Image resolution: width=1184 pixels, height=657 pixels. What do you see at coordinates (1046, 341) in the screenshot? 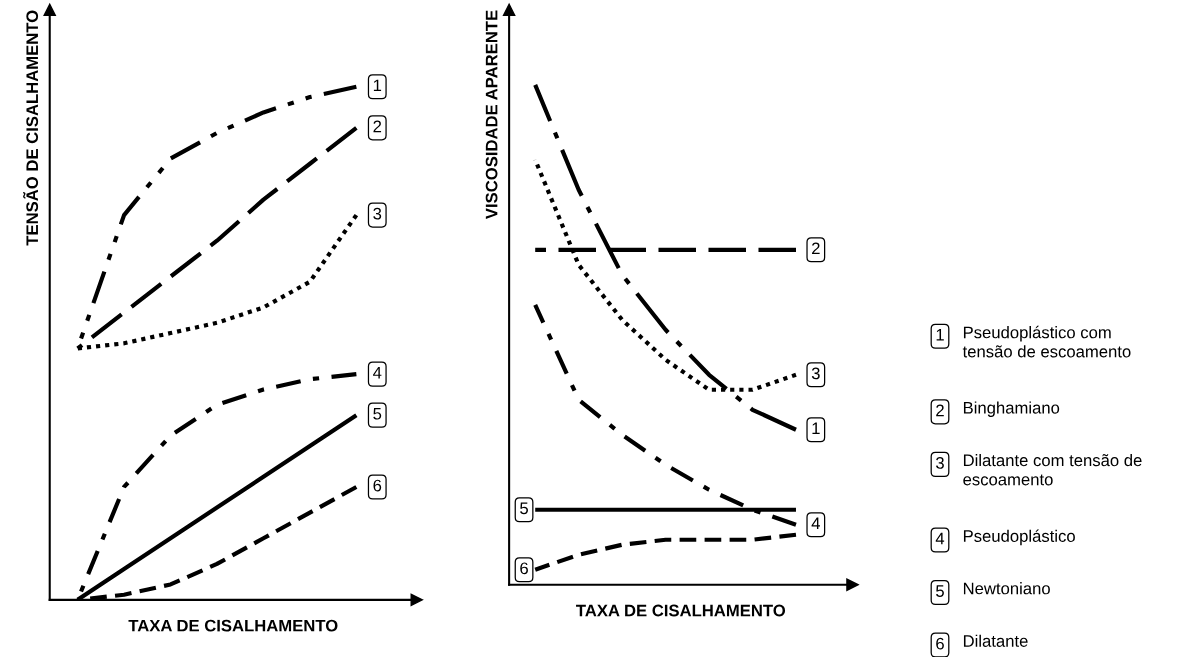
I see `text: Pseudoplástico com tensão de escoamento` at bounding box center [1046, 341].